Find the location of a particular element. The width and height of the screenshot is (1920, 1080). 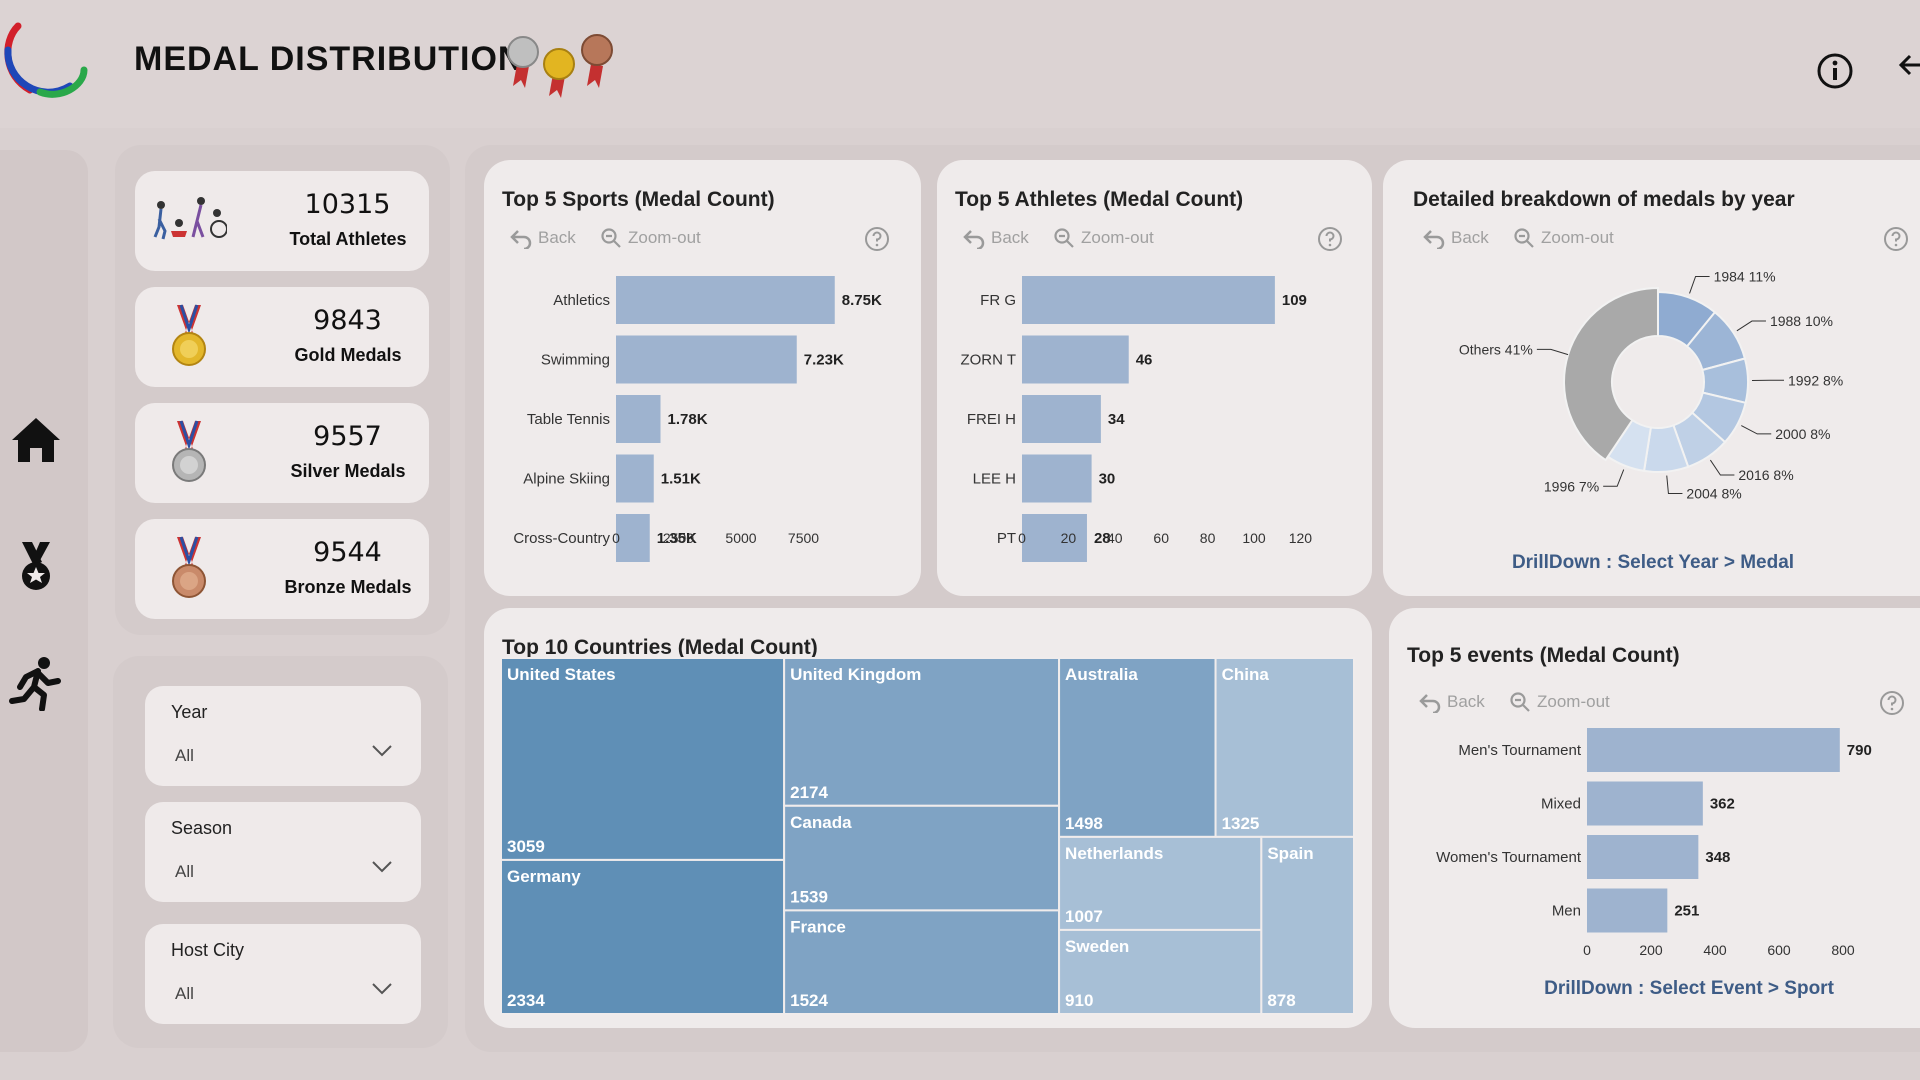

kpi-total-athletes: 10315 Total Athletes is located at coordinates (282, 221).